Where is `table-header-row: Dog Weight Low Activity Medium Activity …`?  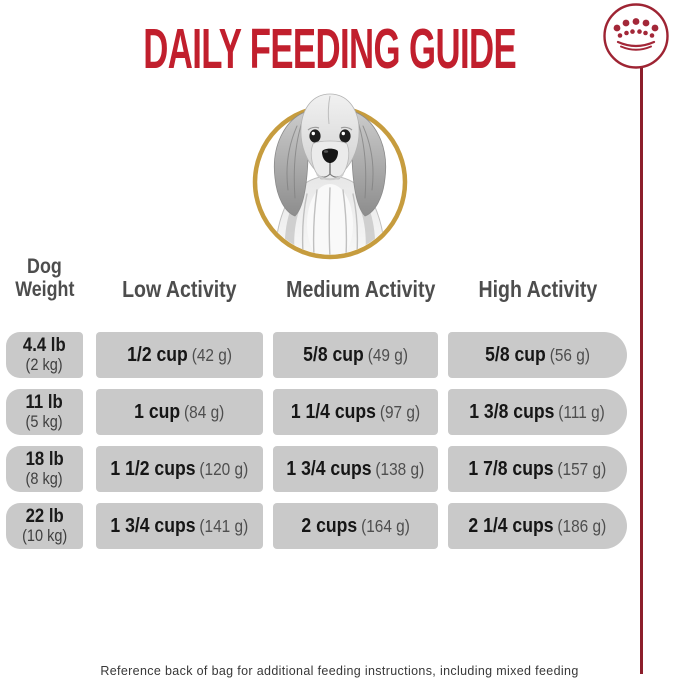 table-header-row: Dog Weight Low Activity Medium Activity … is located at coordinates (316, 278).